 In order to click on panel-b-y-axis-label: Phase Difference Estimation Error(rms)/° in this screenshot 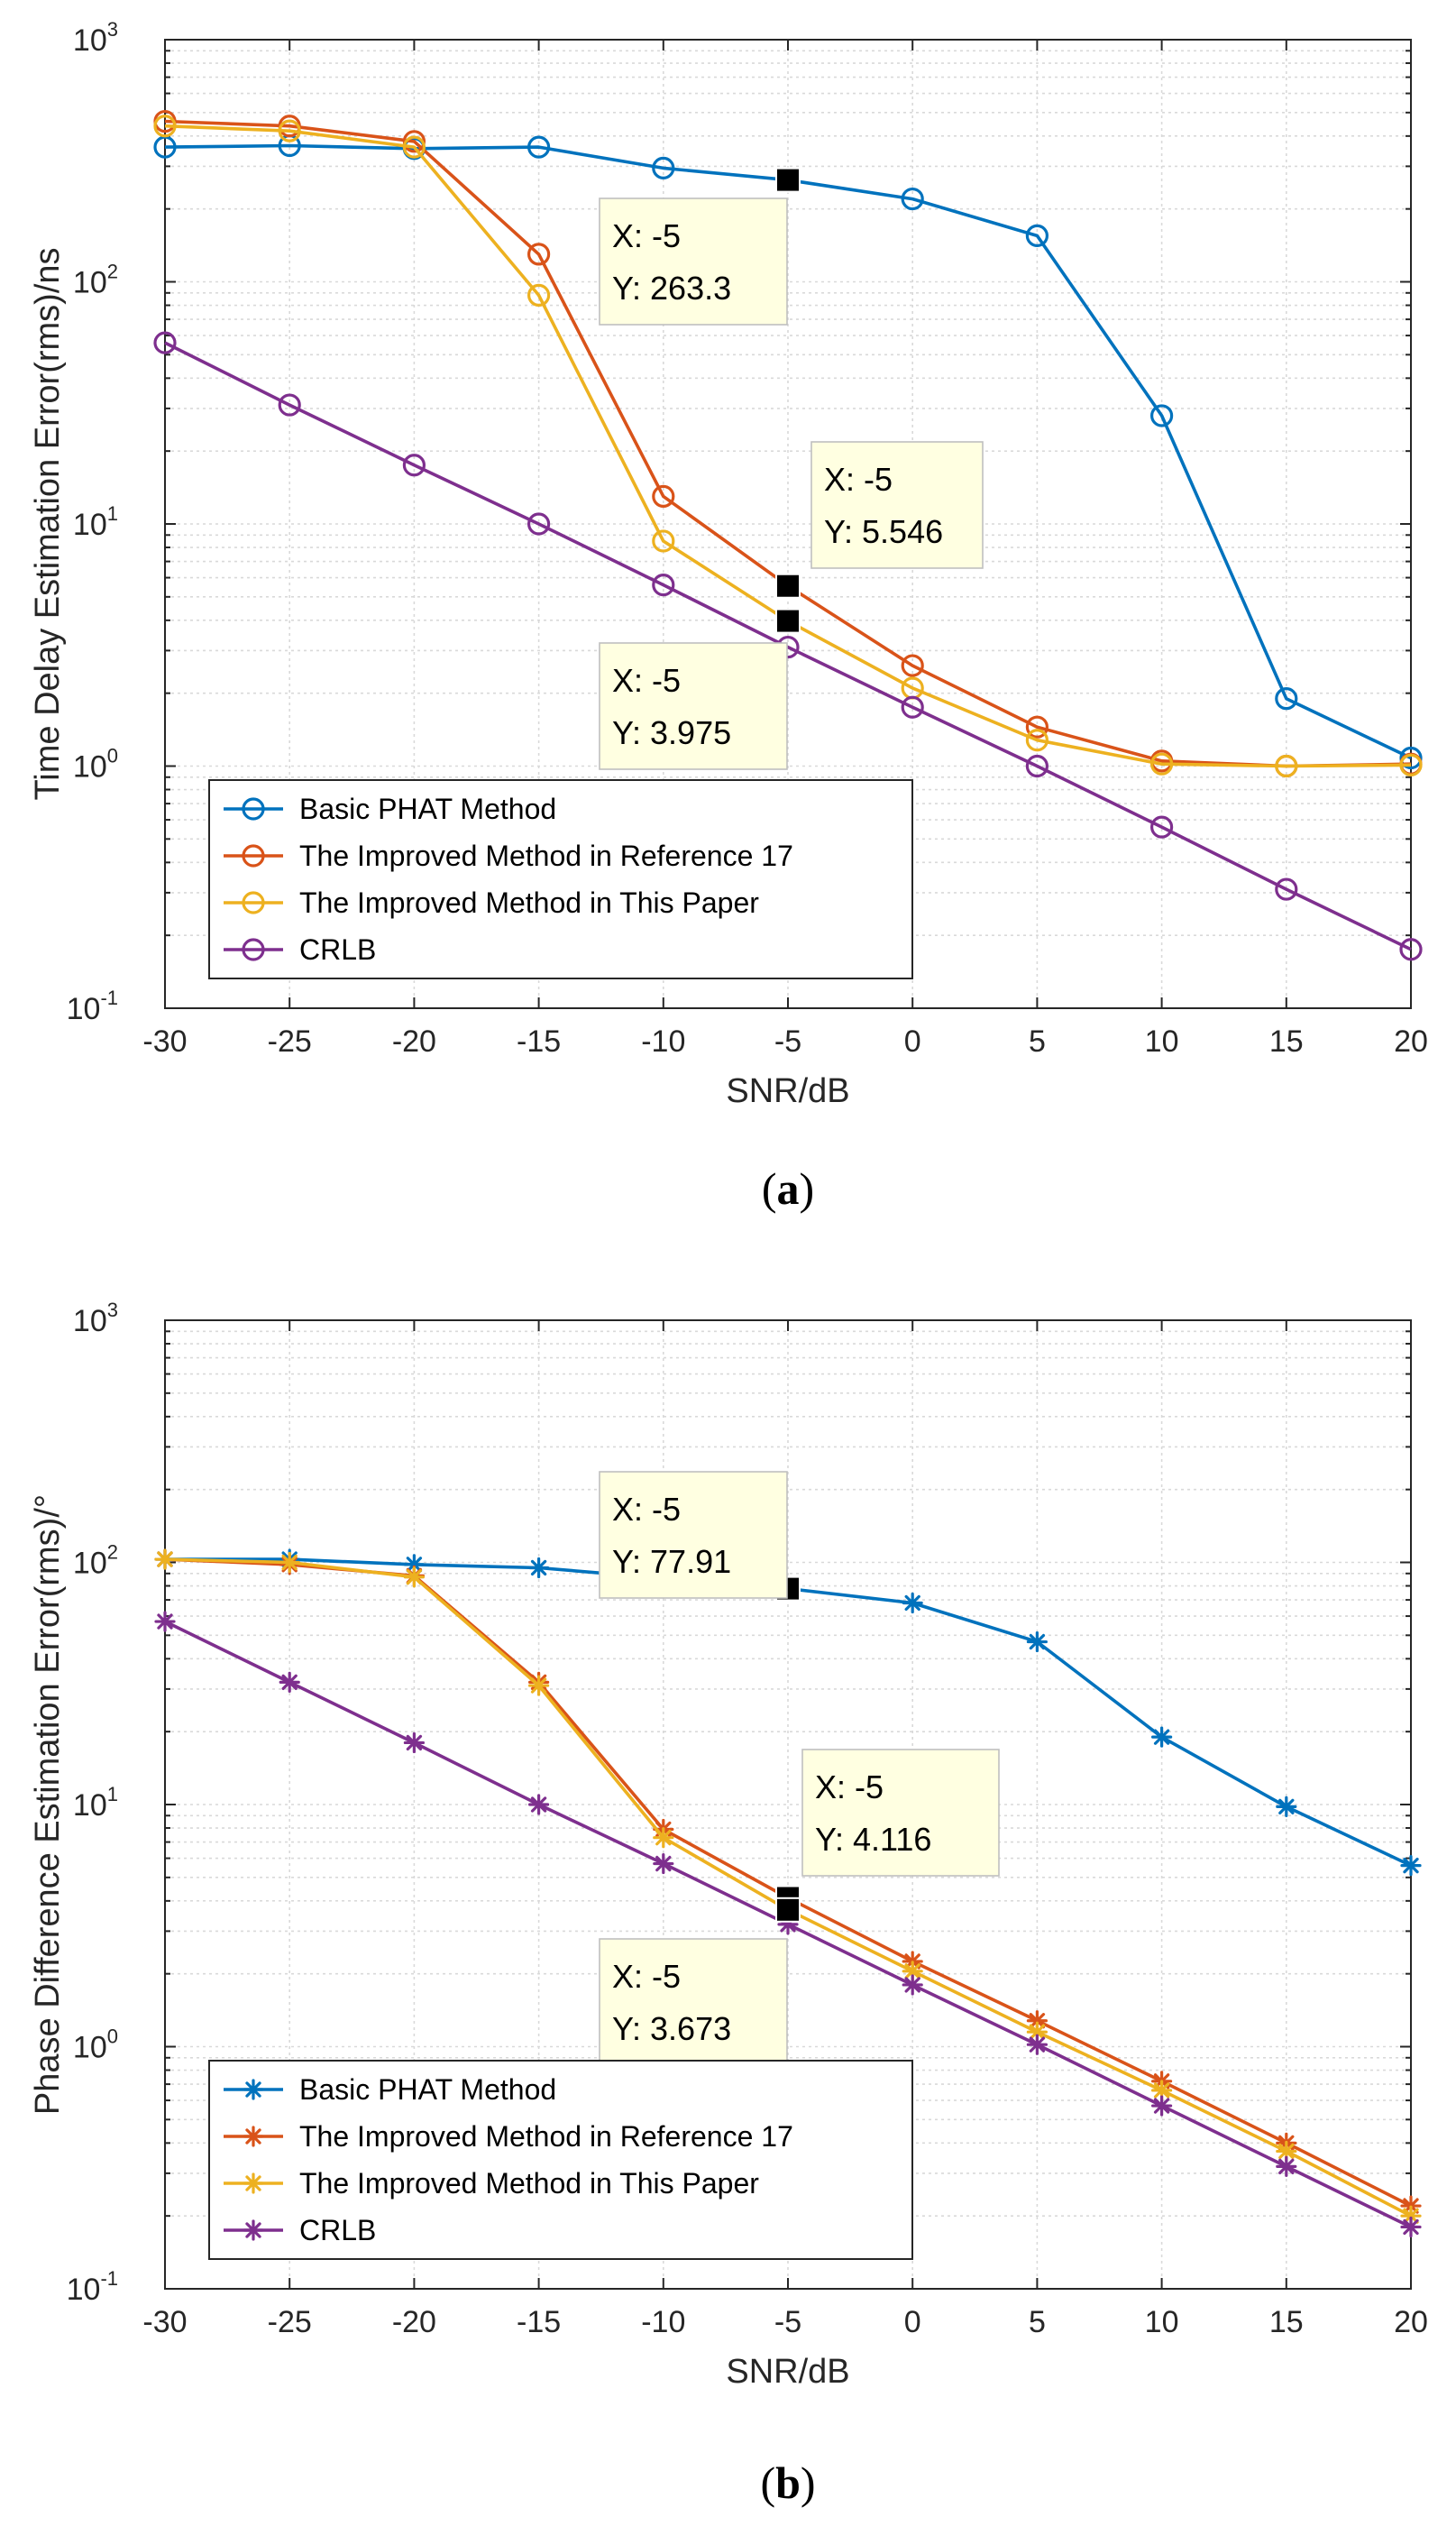, I will do `click(48, 1804)`.